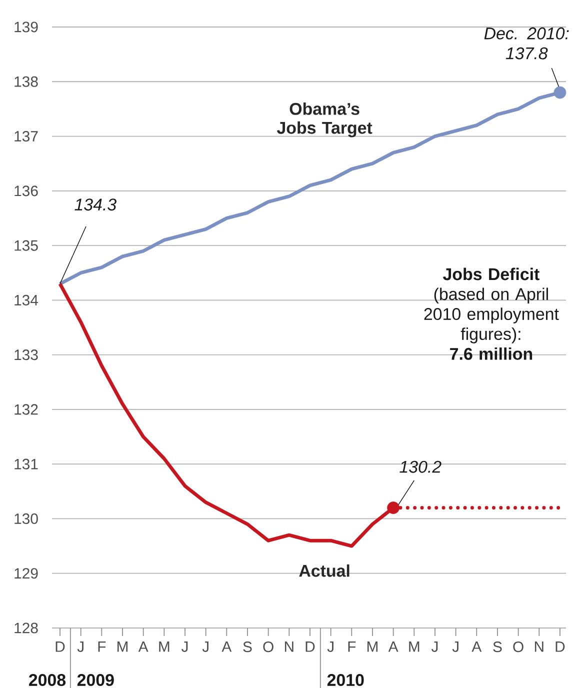  What do you see at coordinates (324, 120) in the screenshot?
I see `series-label: Obama’s Jobs Target` at bounding box center [324, 120].